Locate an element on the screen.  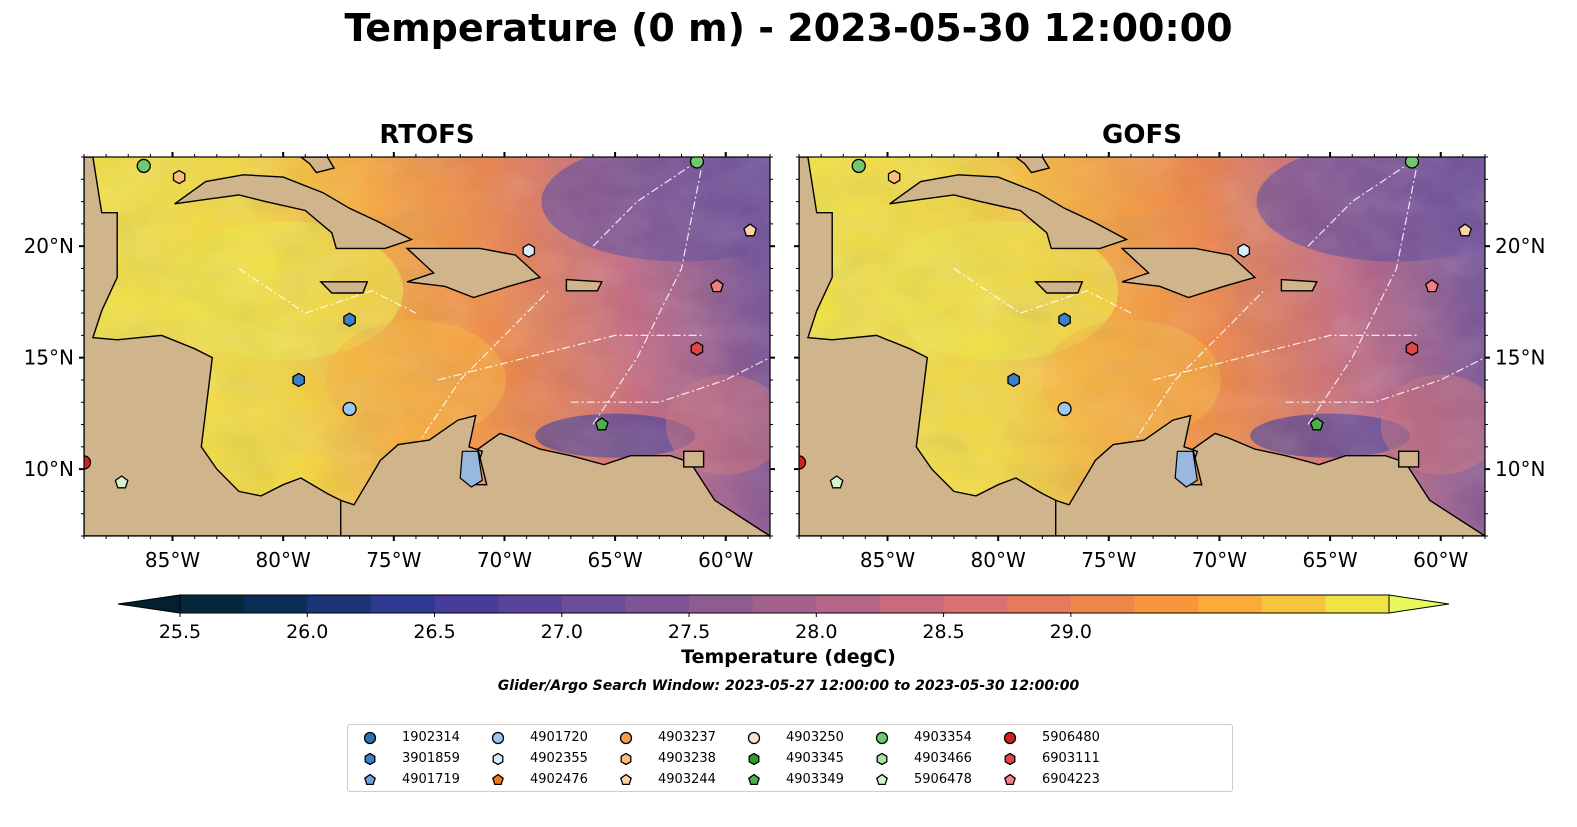
colorbar-extend-low is located at coordinates (149, 604).